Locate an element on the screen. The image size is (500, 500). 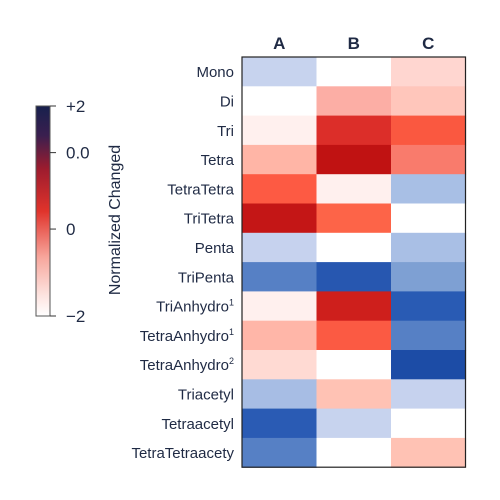
column-label: C is located at coordinates (428, 43).